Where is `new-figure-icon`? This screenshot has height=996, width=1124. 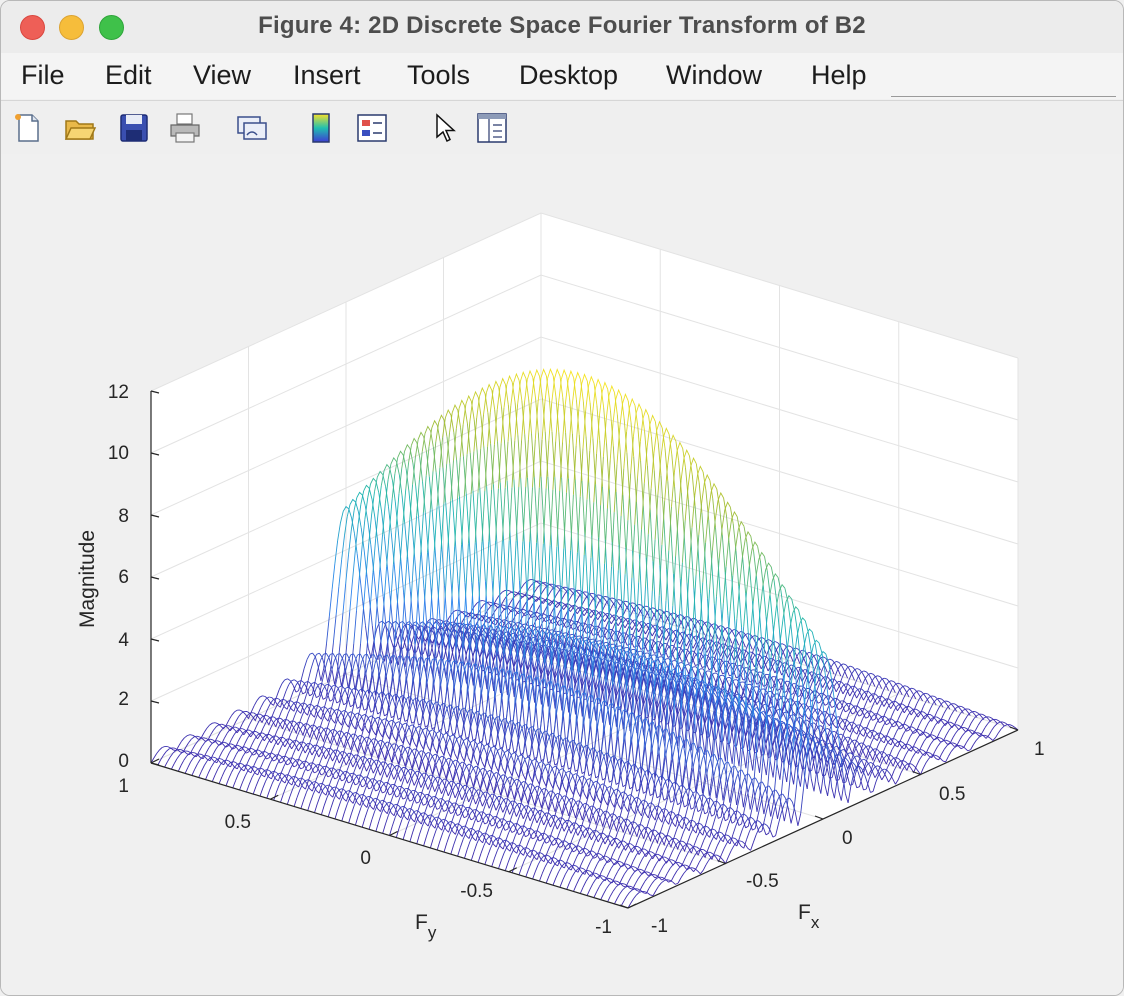
new-figure-icon is located at coordinates (28, 128).